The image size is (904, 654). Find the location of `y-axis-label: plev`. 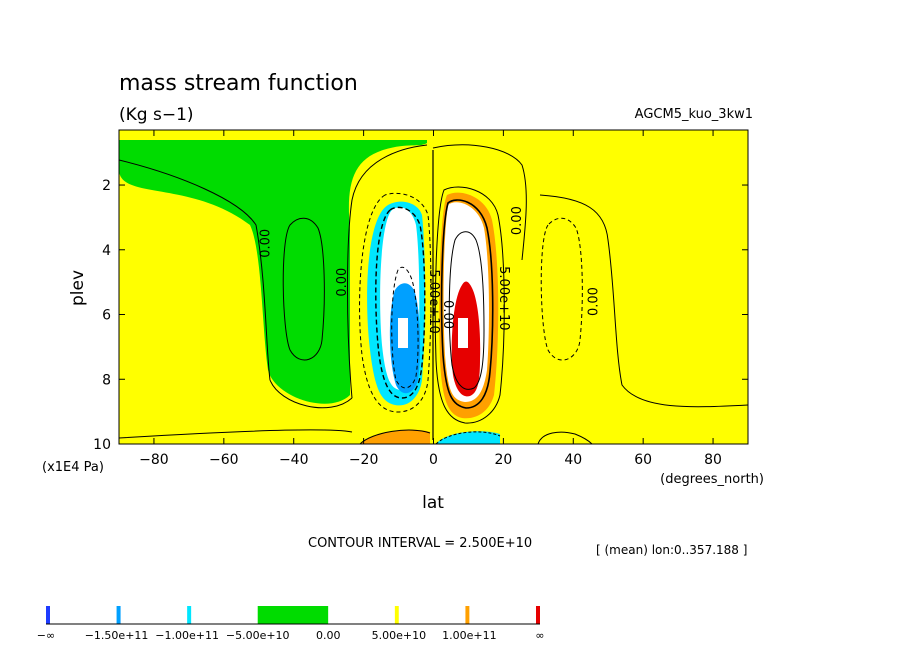

y-axis-label: plev is located at coordinates (78, 288).